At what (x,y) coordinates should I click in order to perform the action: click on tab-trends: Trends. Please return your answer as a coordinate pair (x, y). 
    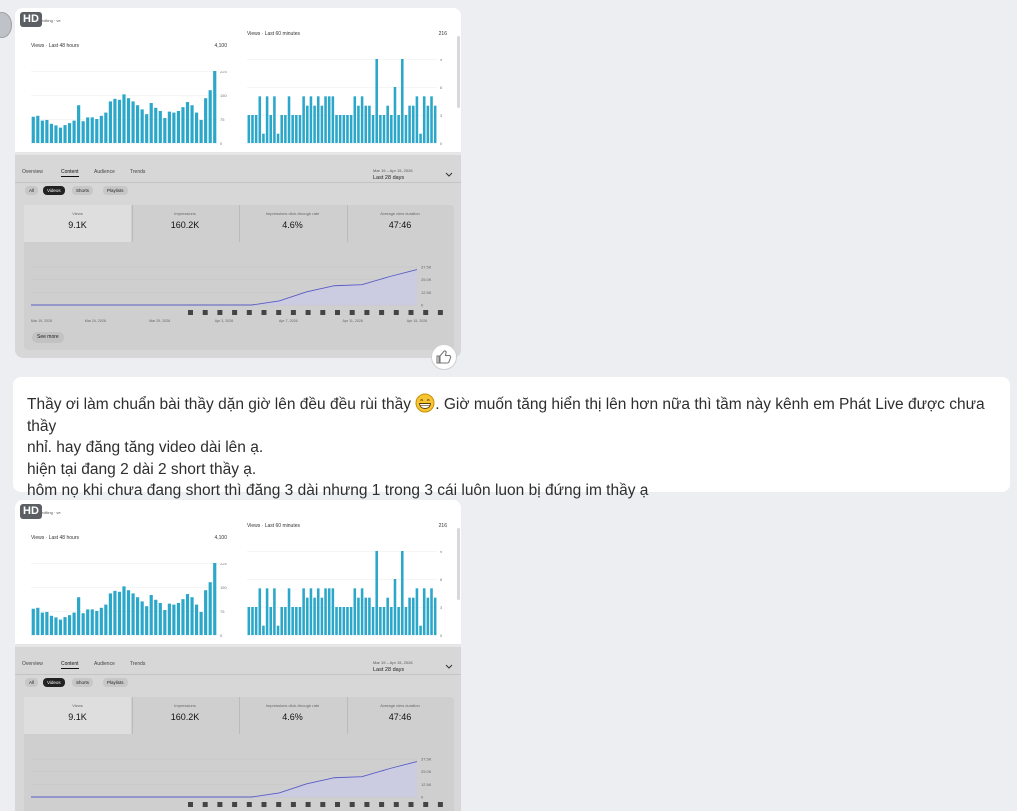
    Looking at the image, I should click on (138, 664).